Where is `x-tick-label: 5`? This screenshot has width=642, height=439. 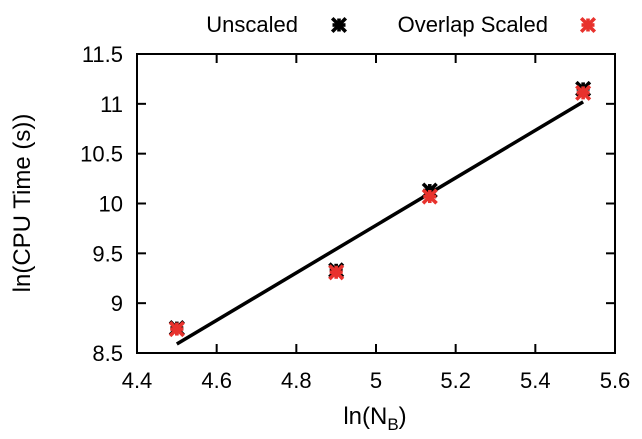
x-tick-label: 5 is located at coordinates (376, 380).